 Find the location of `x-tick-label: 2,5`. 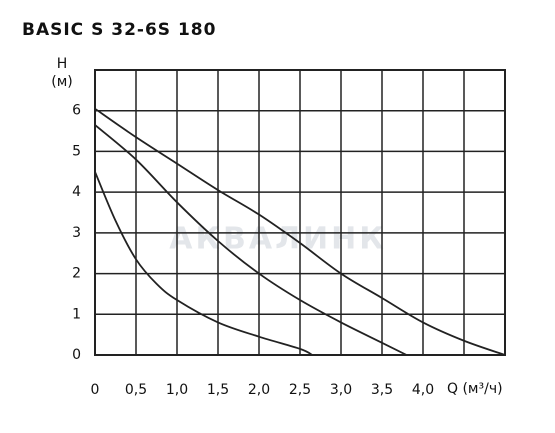

x-tick-label: 2,5 is located at coordinates (300, 390).